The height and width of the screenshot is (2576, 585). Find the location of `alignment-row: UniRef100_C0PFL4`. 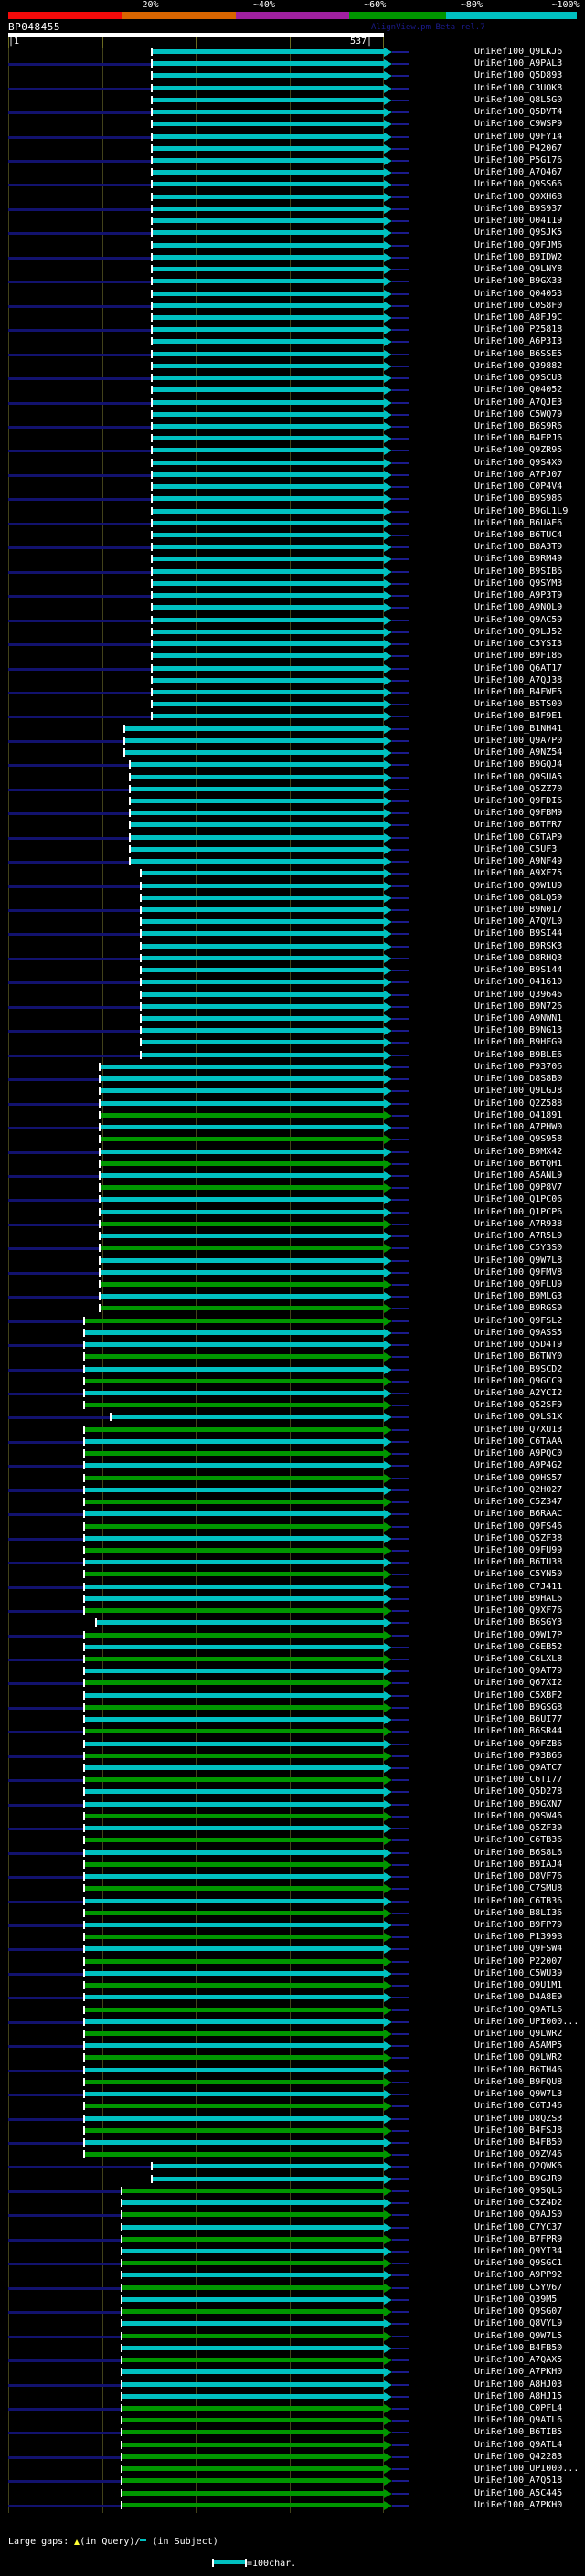

alignment-row: UniRef100_C0PFL4 is located at coordinates (293, 2409).